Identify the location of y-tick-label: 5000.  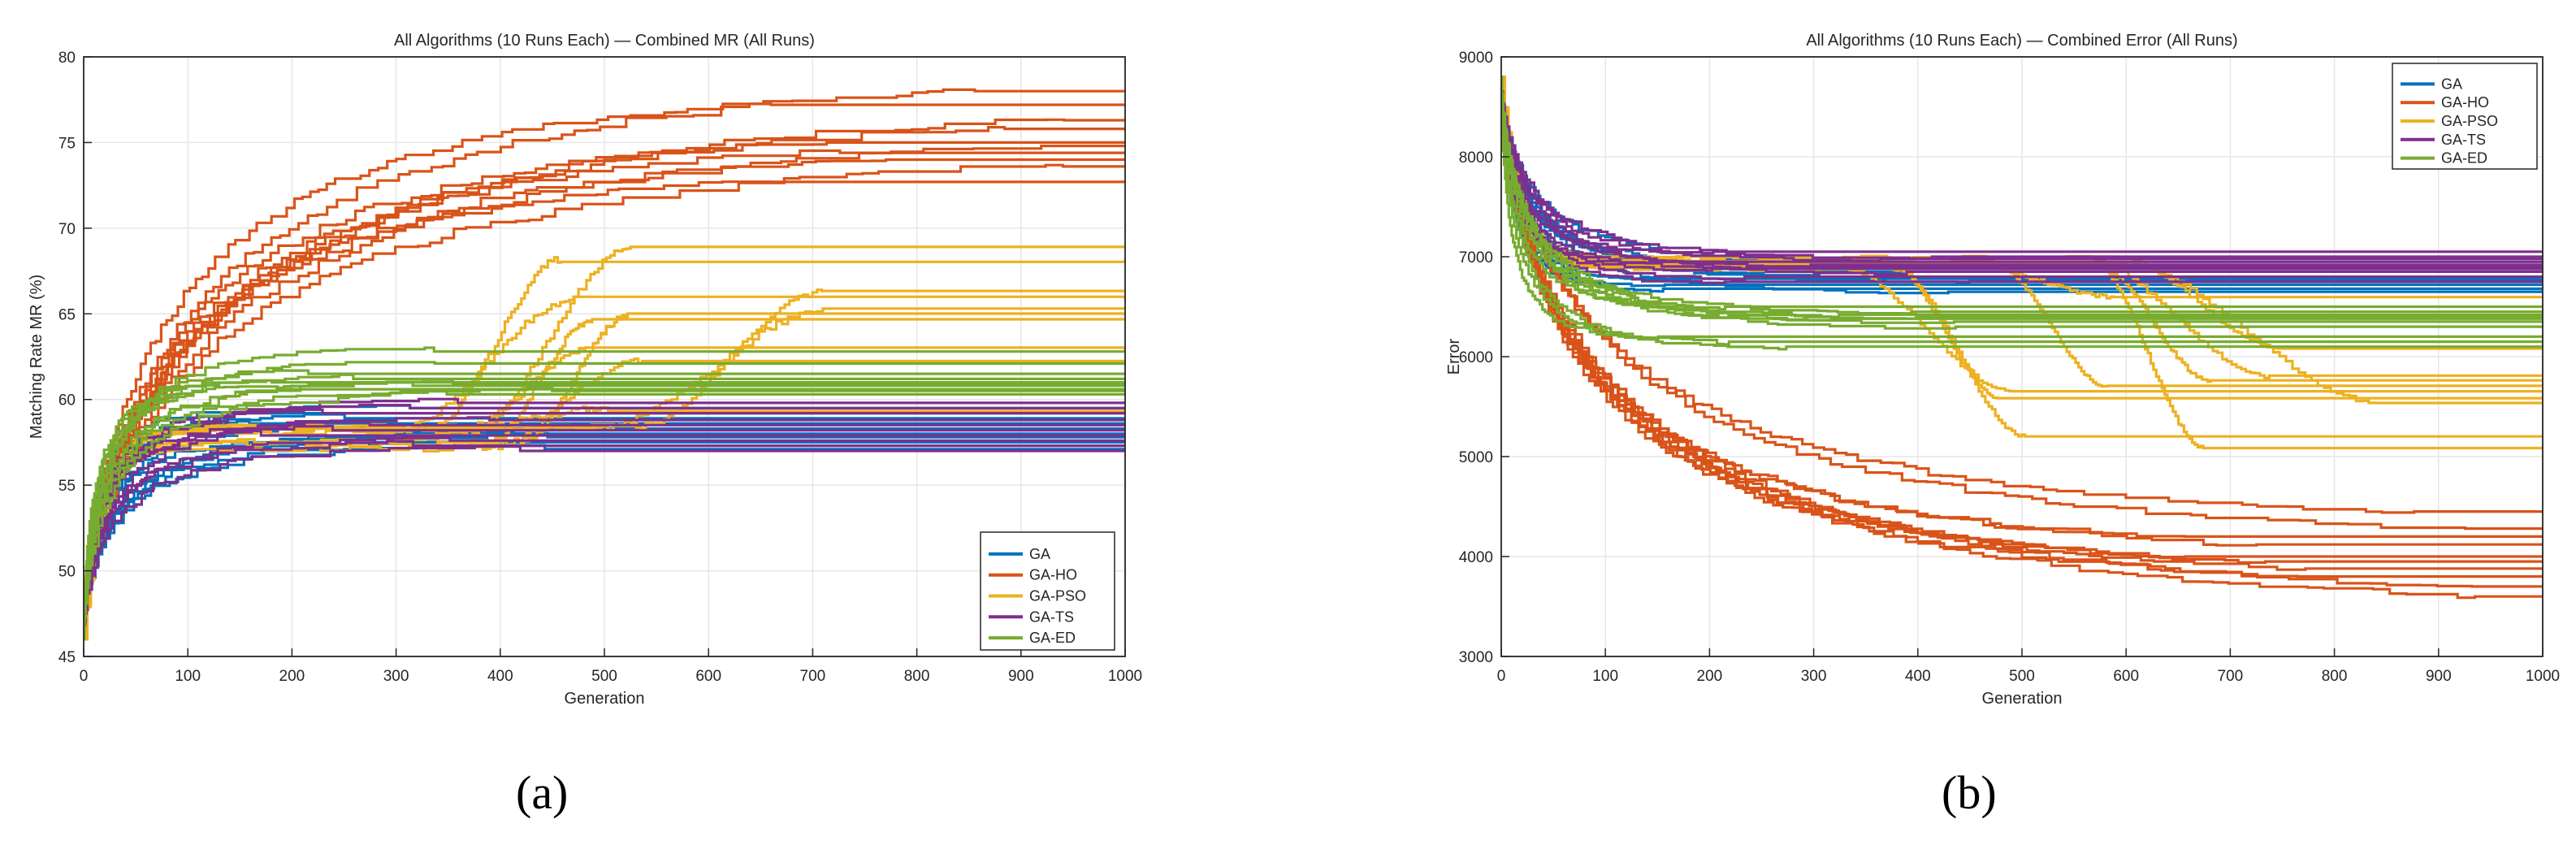
(1476, 458).